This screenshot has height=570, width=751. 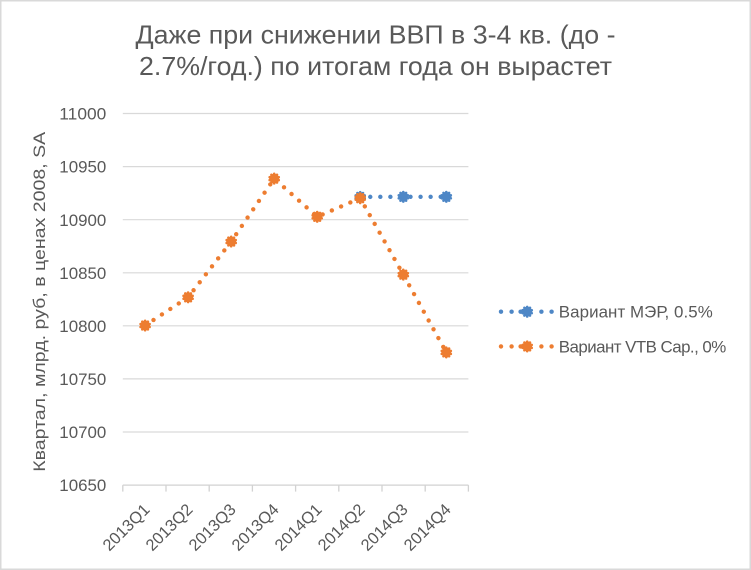 What do you see at coordinates (375, 66) in the screenshot?
I see `svg-text:2.7%/год.) по итогам года он в: 2.7%/год.) по итогам года он вырастет` at bounding box center [375, 66].